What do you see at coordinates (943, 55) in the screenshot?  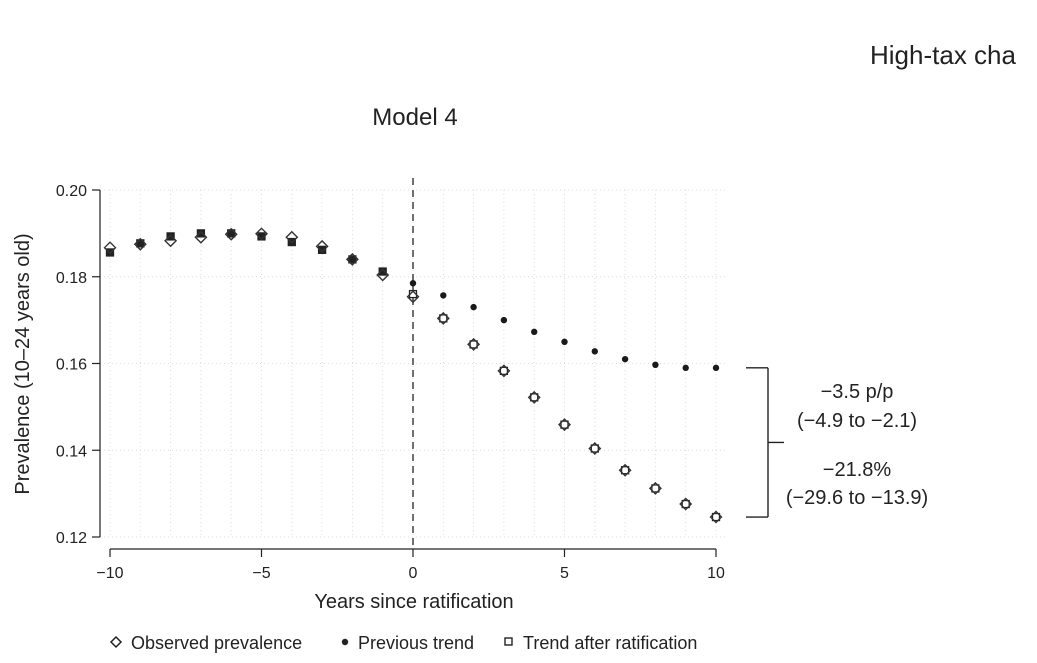 I see `corner-title: High-tax cha` at bounding box center [943, 55].